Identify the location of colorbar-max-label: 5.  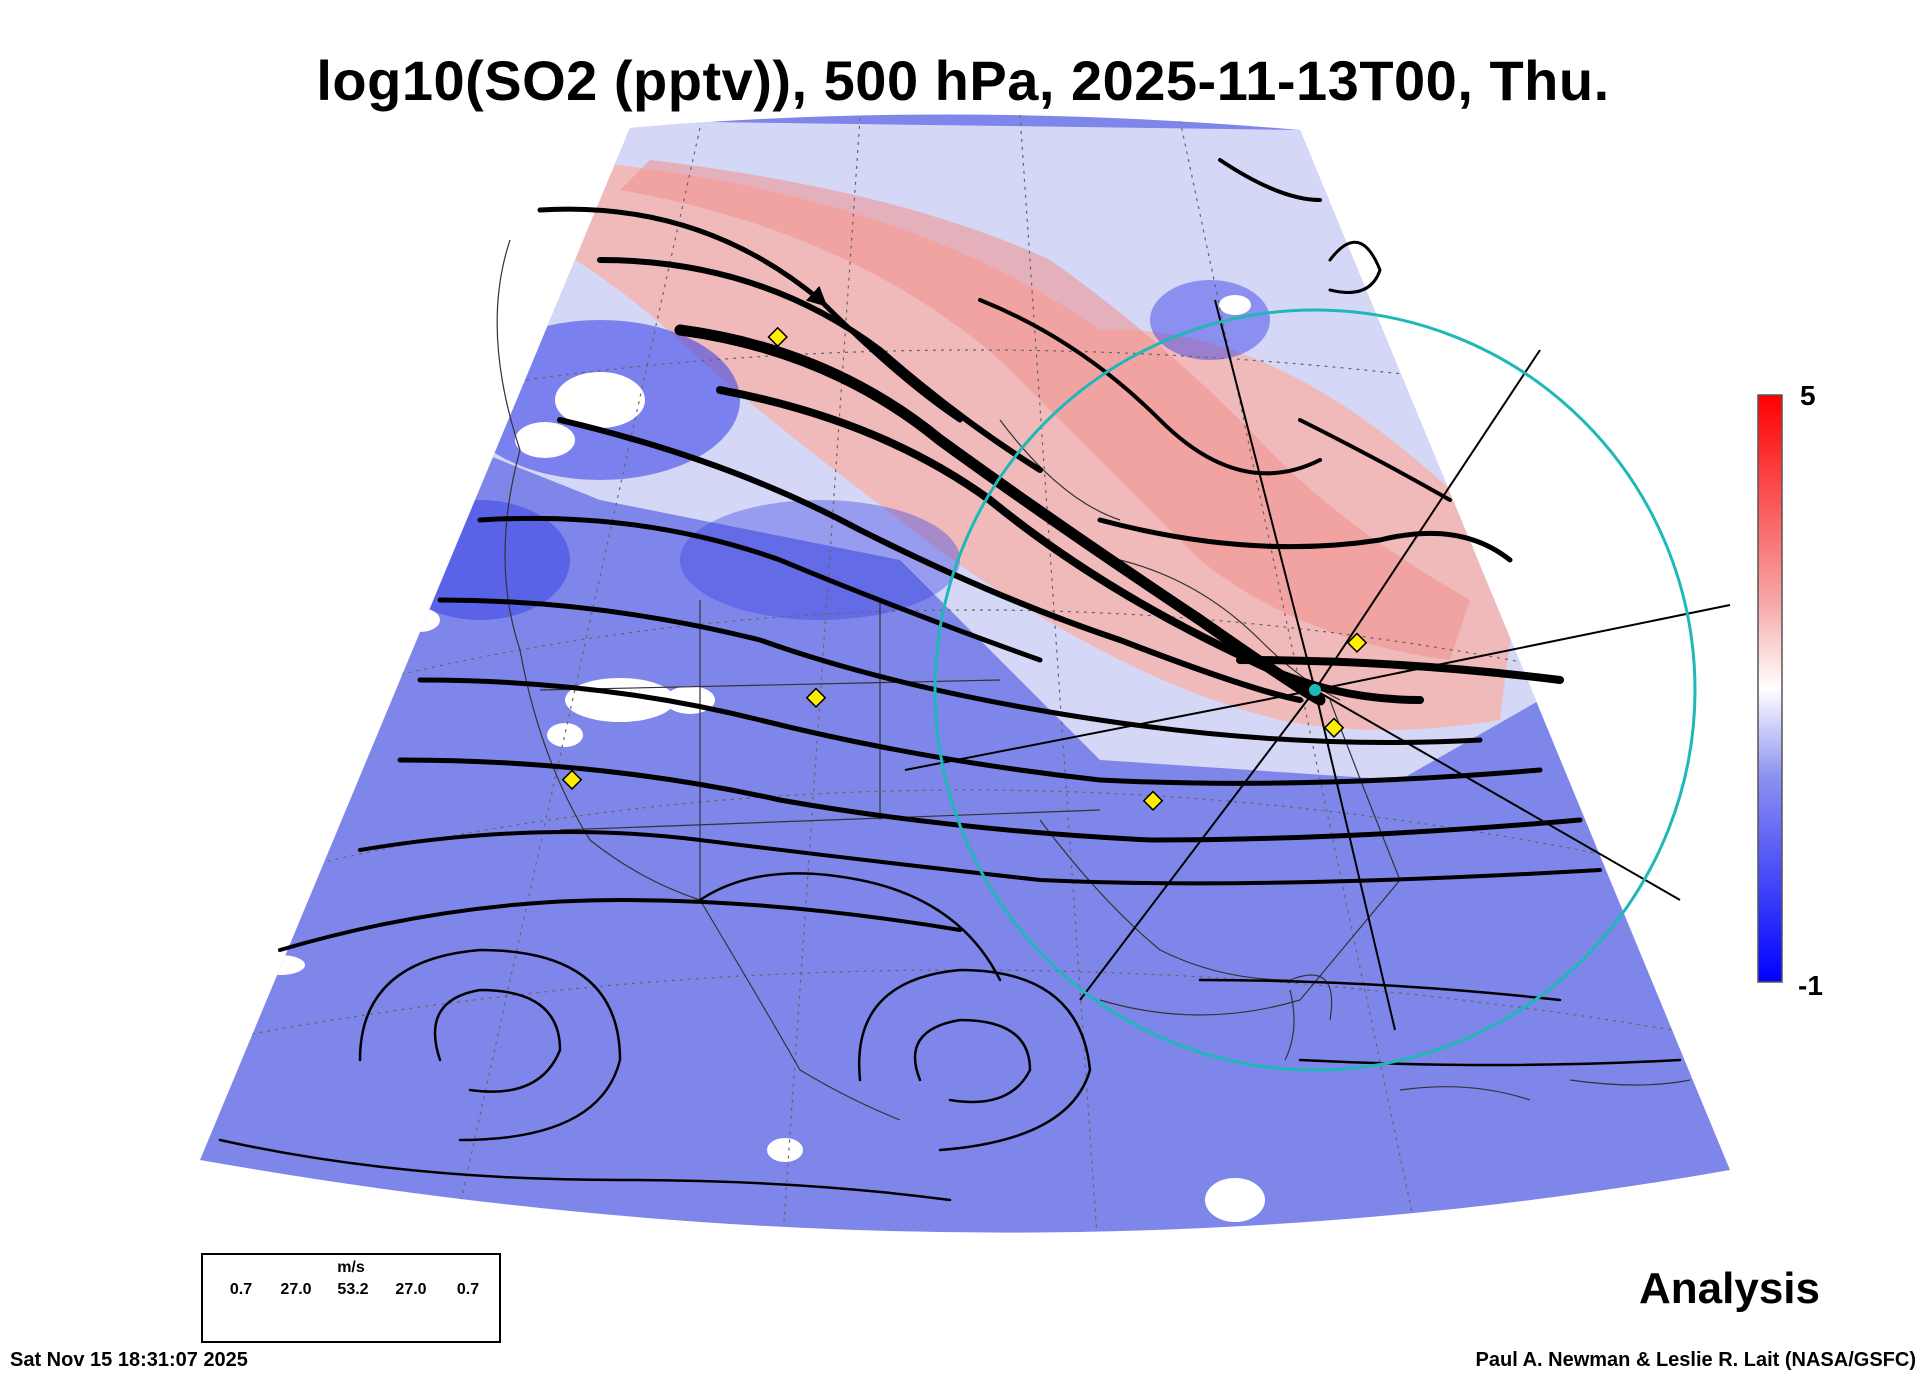
(1808, 395).